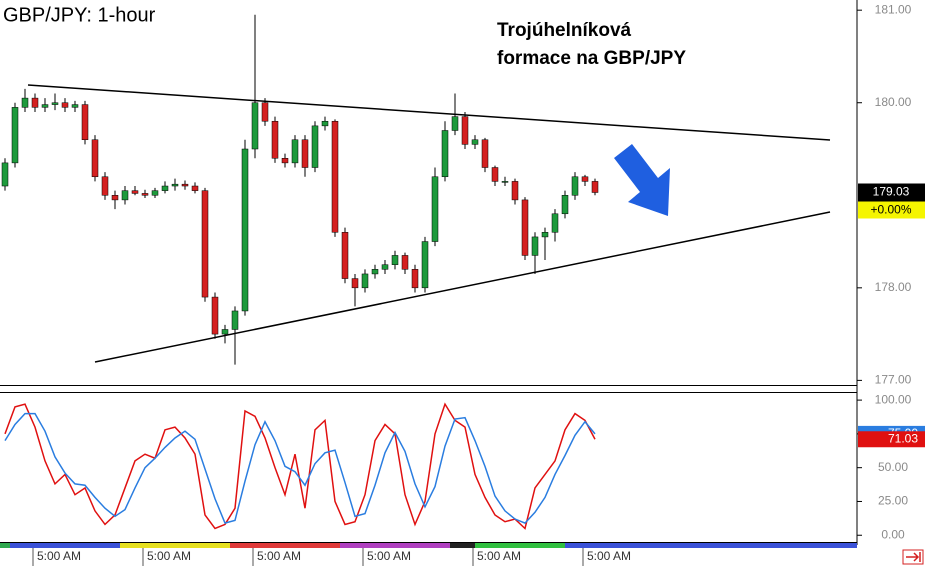  What do you see at coordinates (893, 380) in the screenshot?
I see `y-tick-label: 177.00` at bounding box center [893, 380].